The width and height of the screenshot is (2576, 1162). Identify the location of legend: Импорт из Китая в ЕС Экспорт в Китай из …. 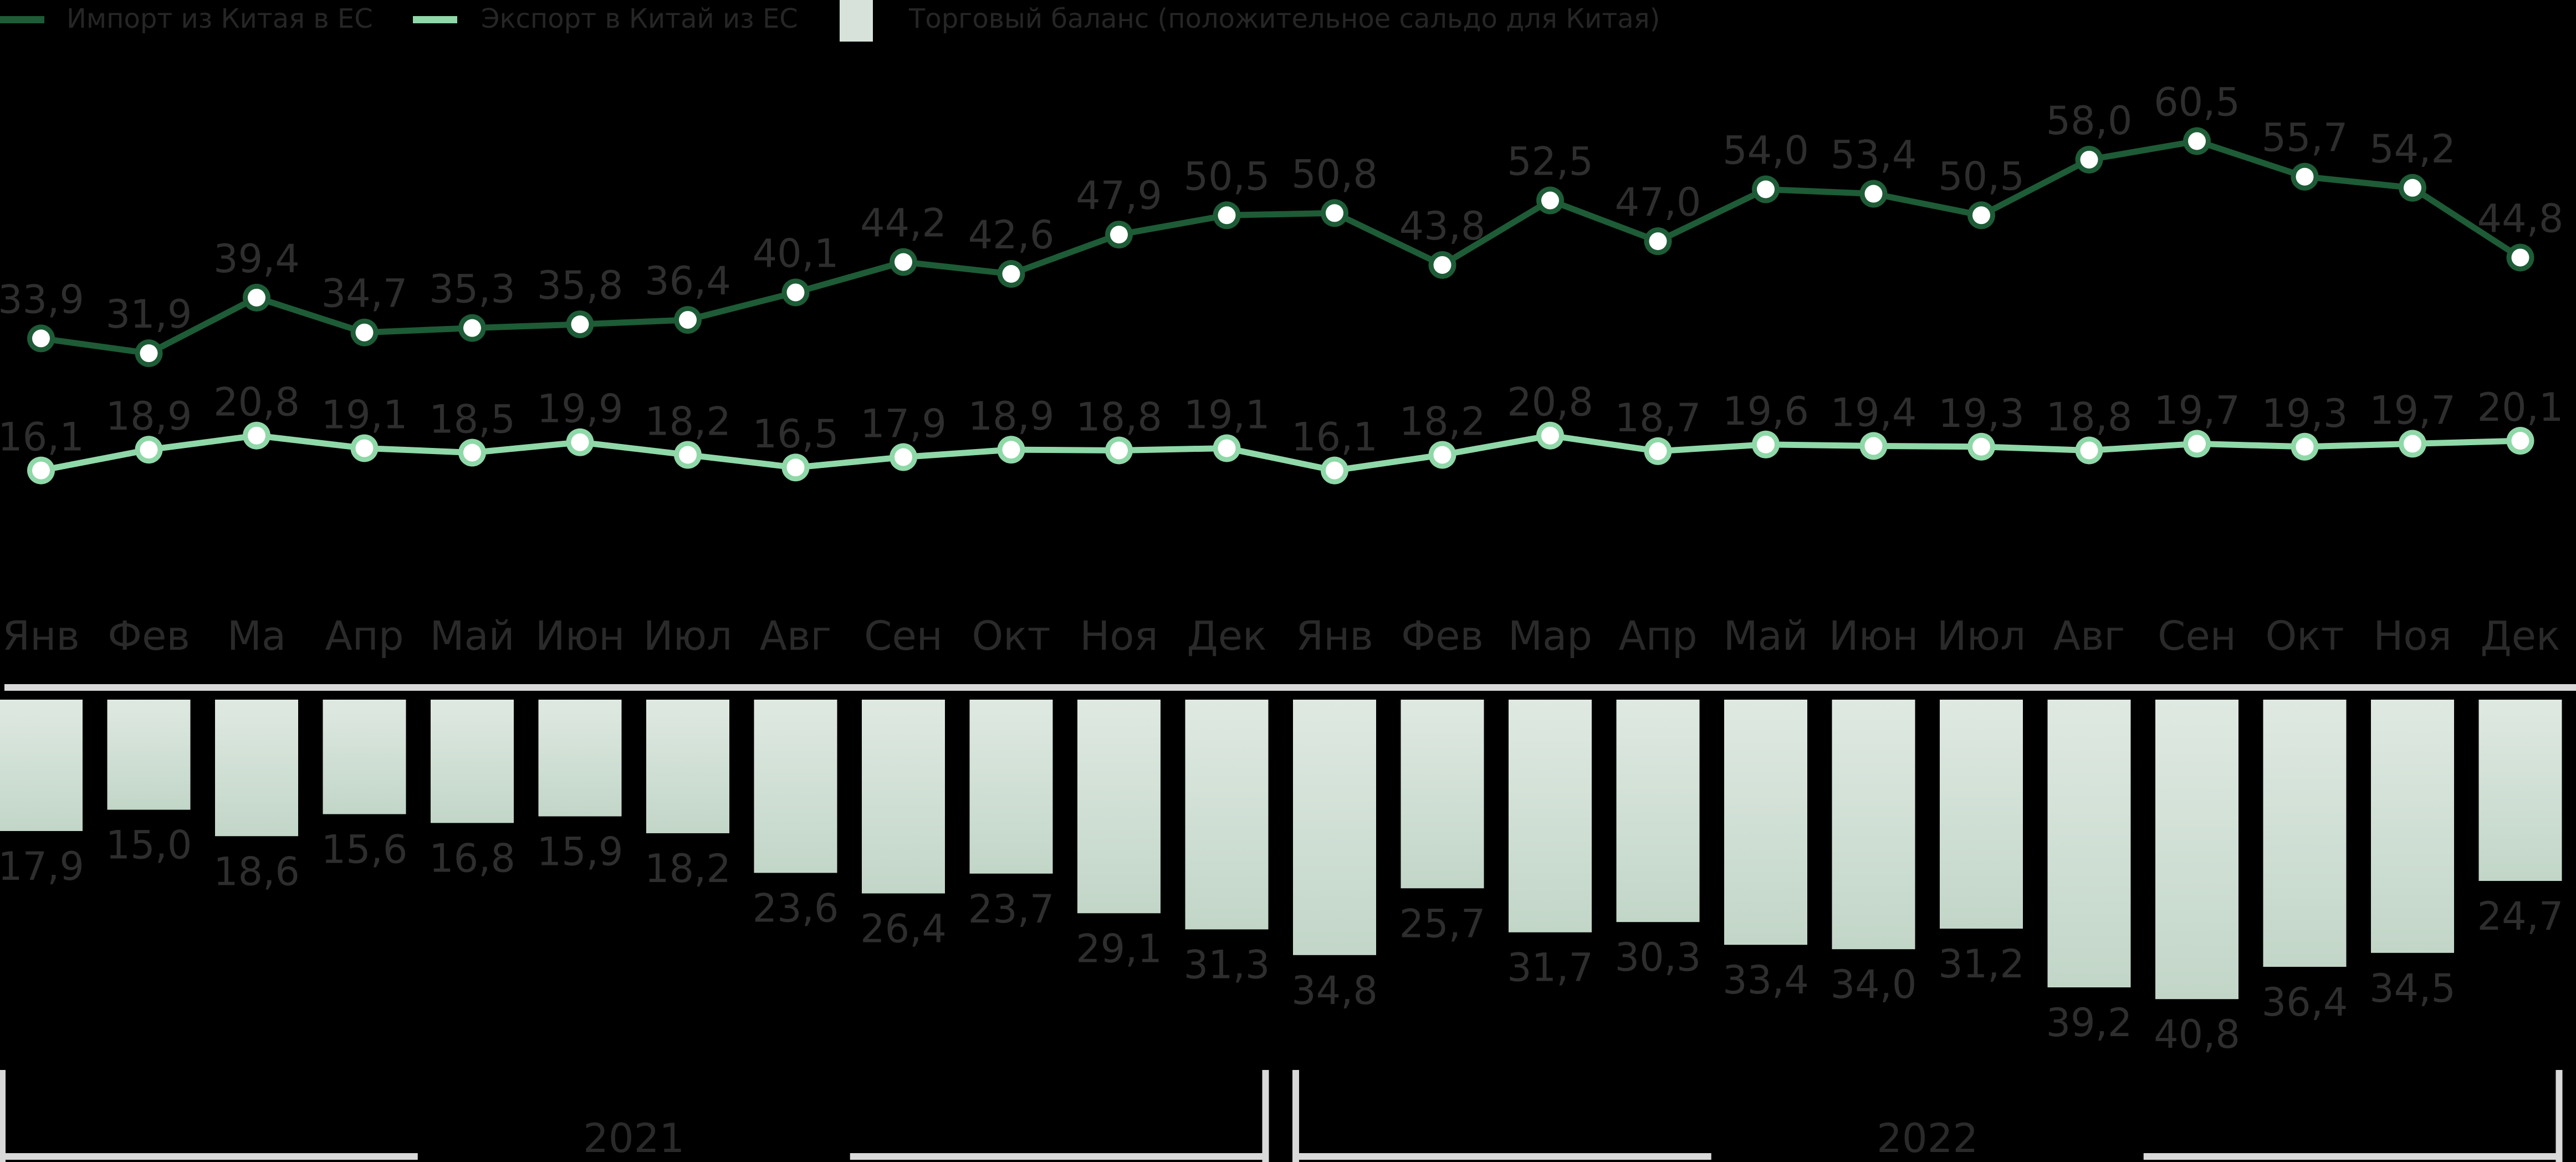
(830, 21).